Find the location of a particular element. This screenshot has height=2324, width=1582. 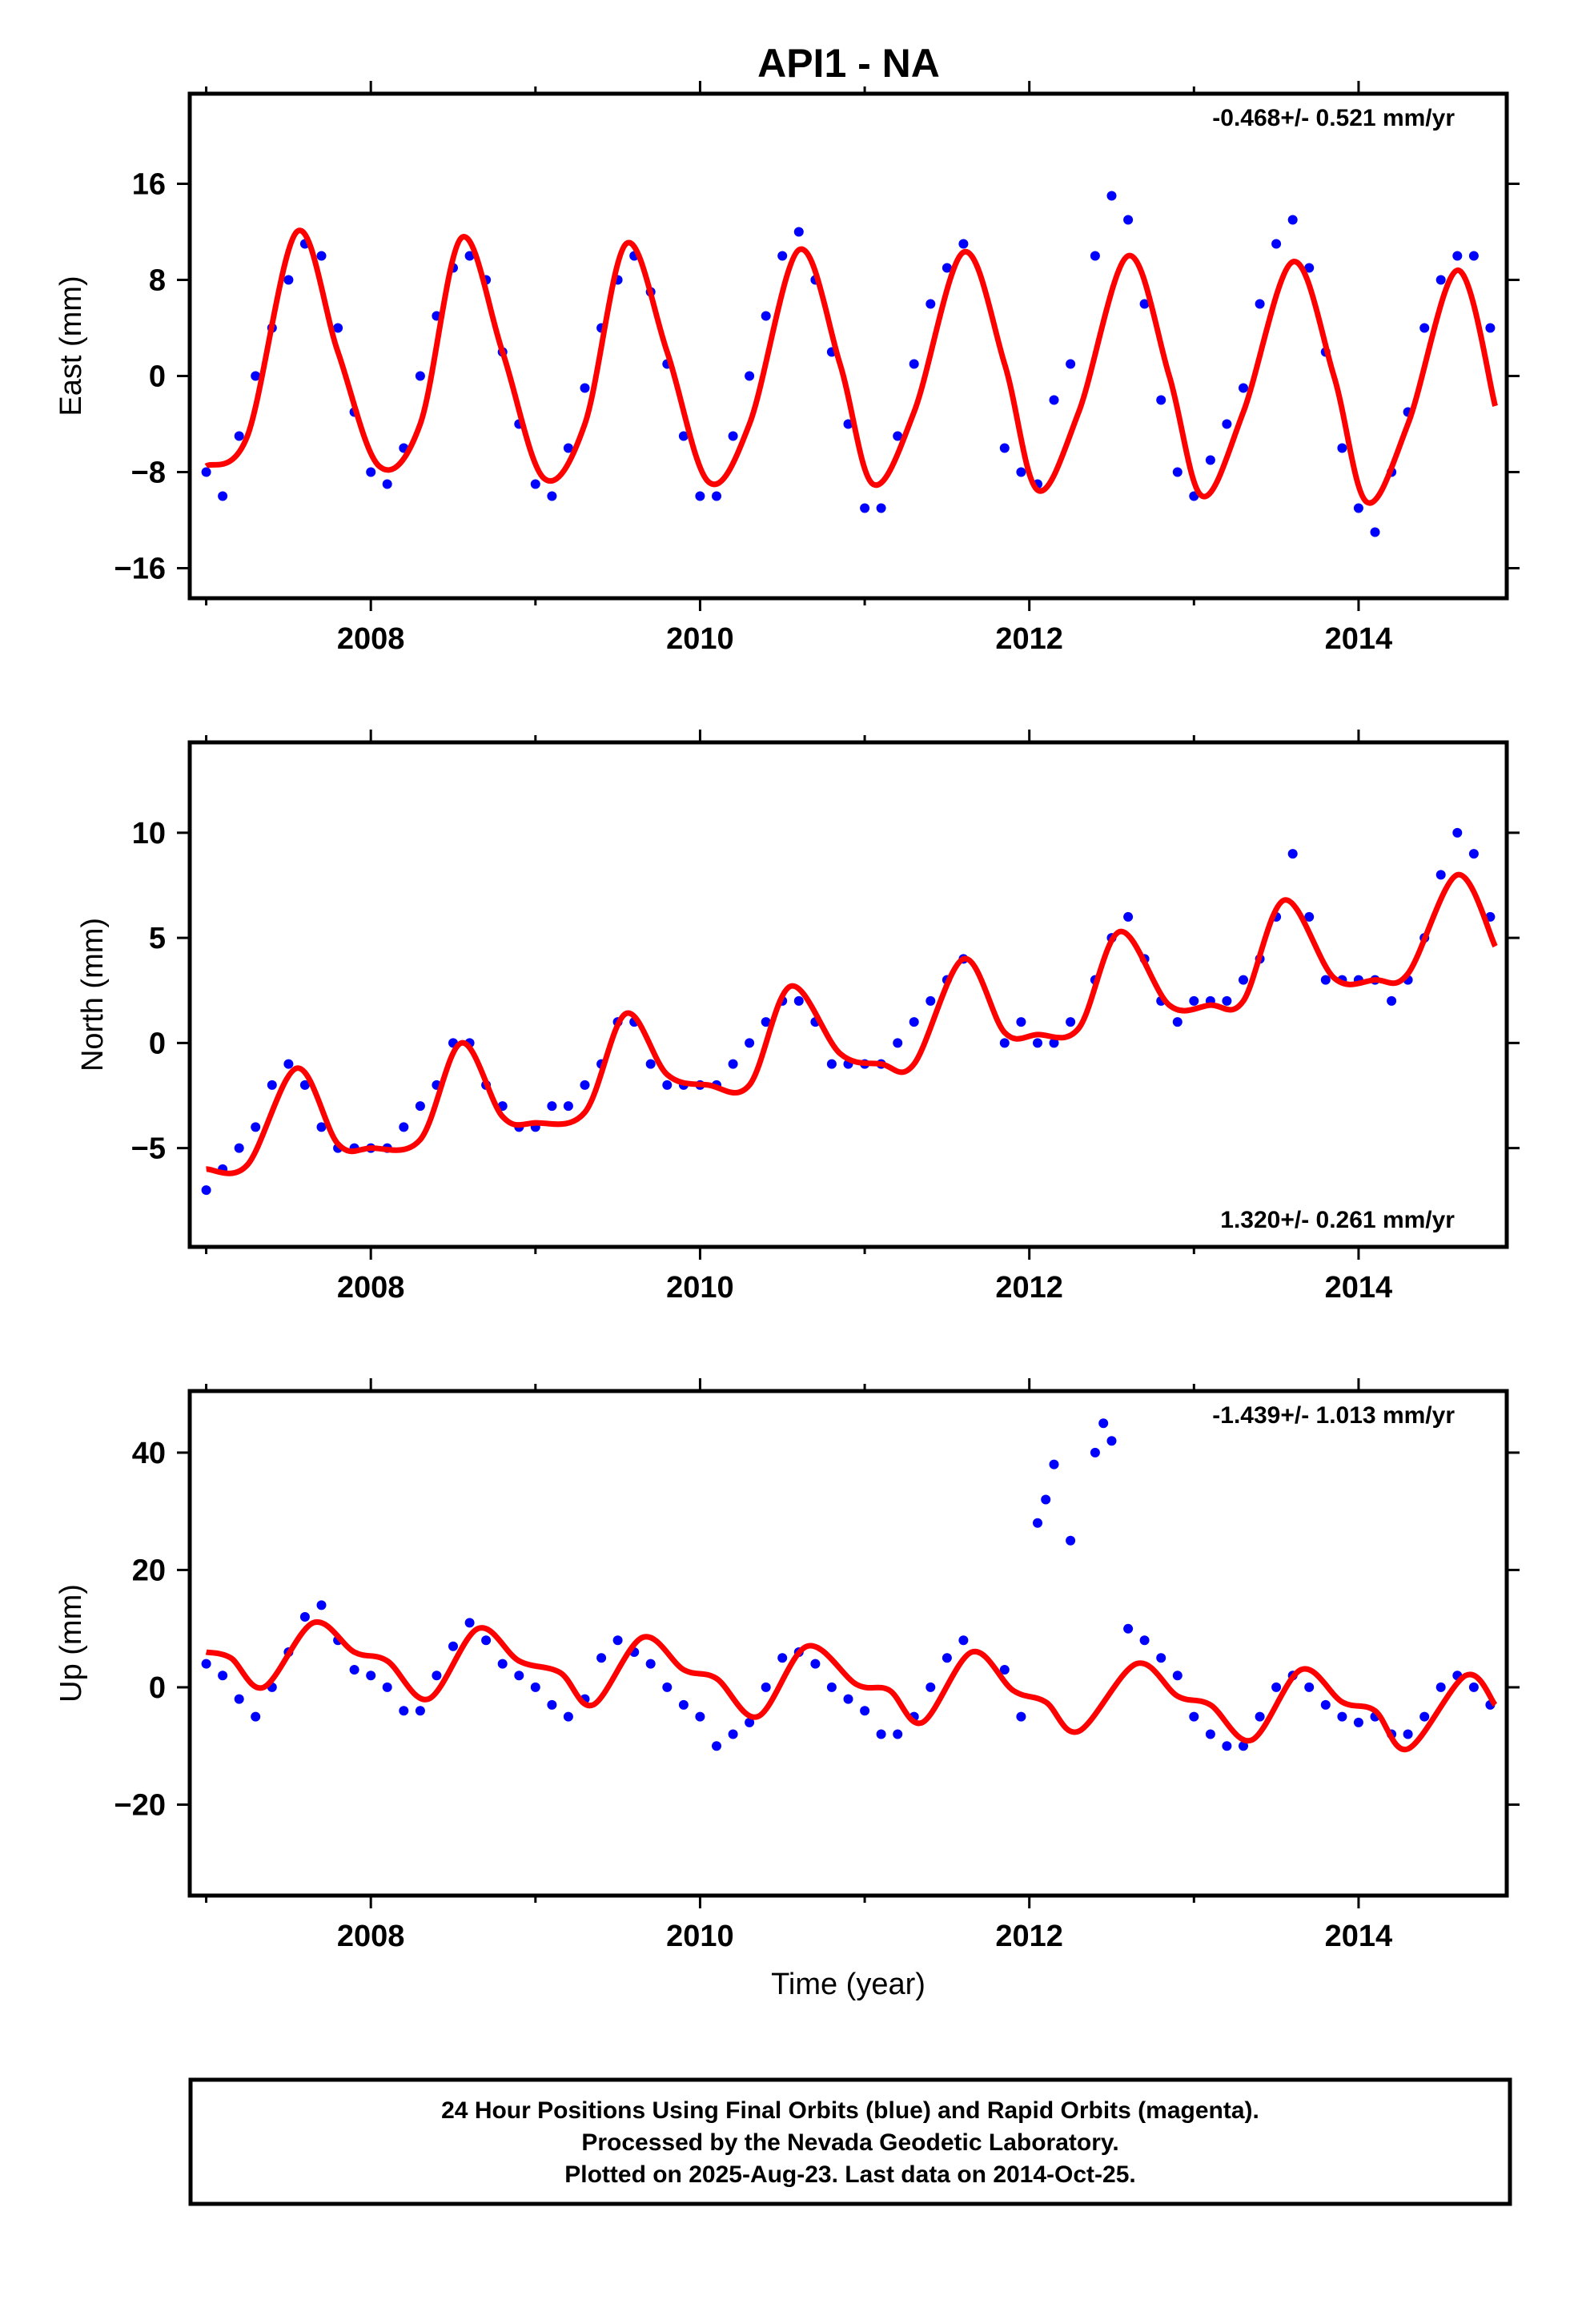

north-y-tick-label: 0 is located at coordinates (157, 1043).